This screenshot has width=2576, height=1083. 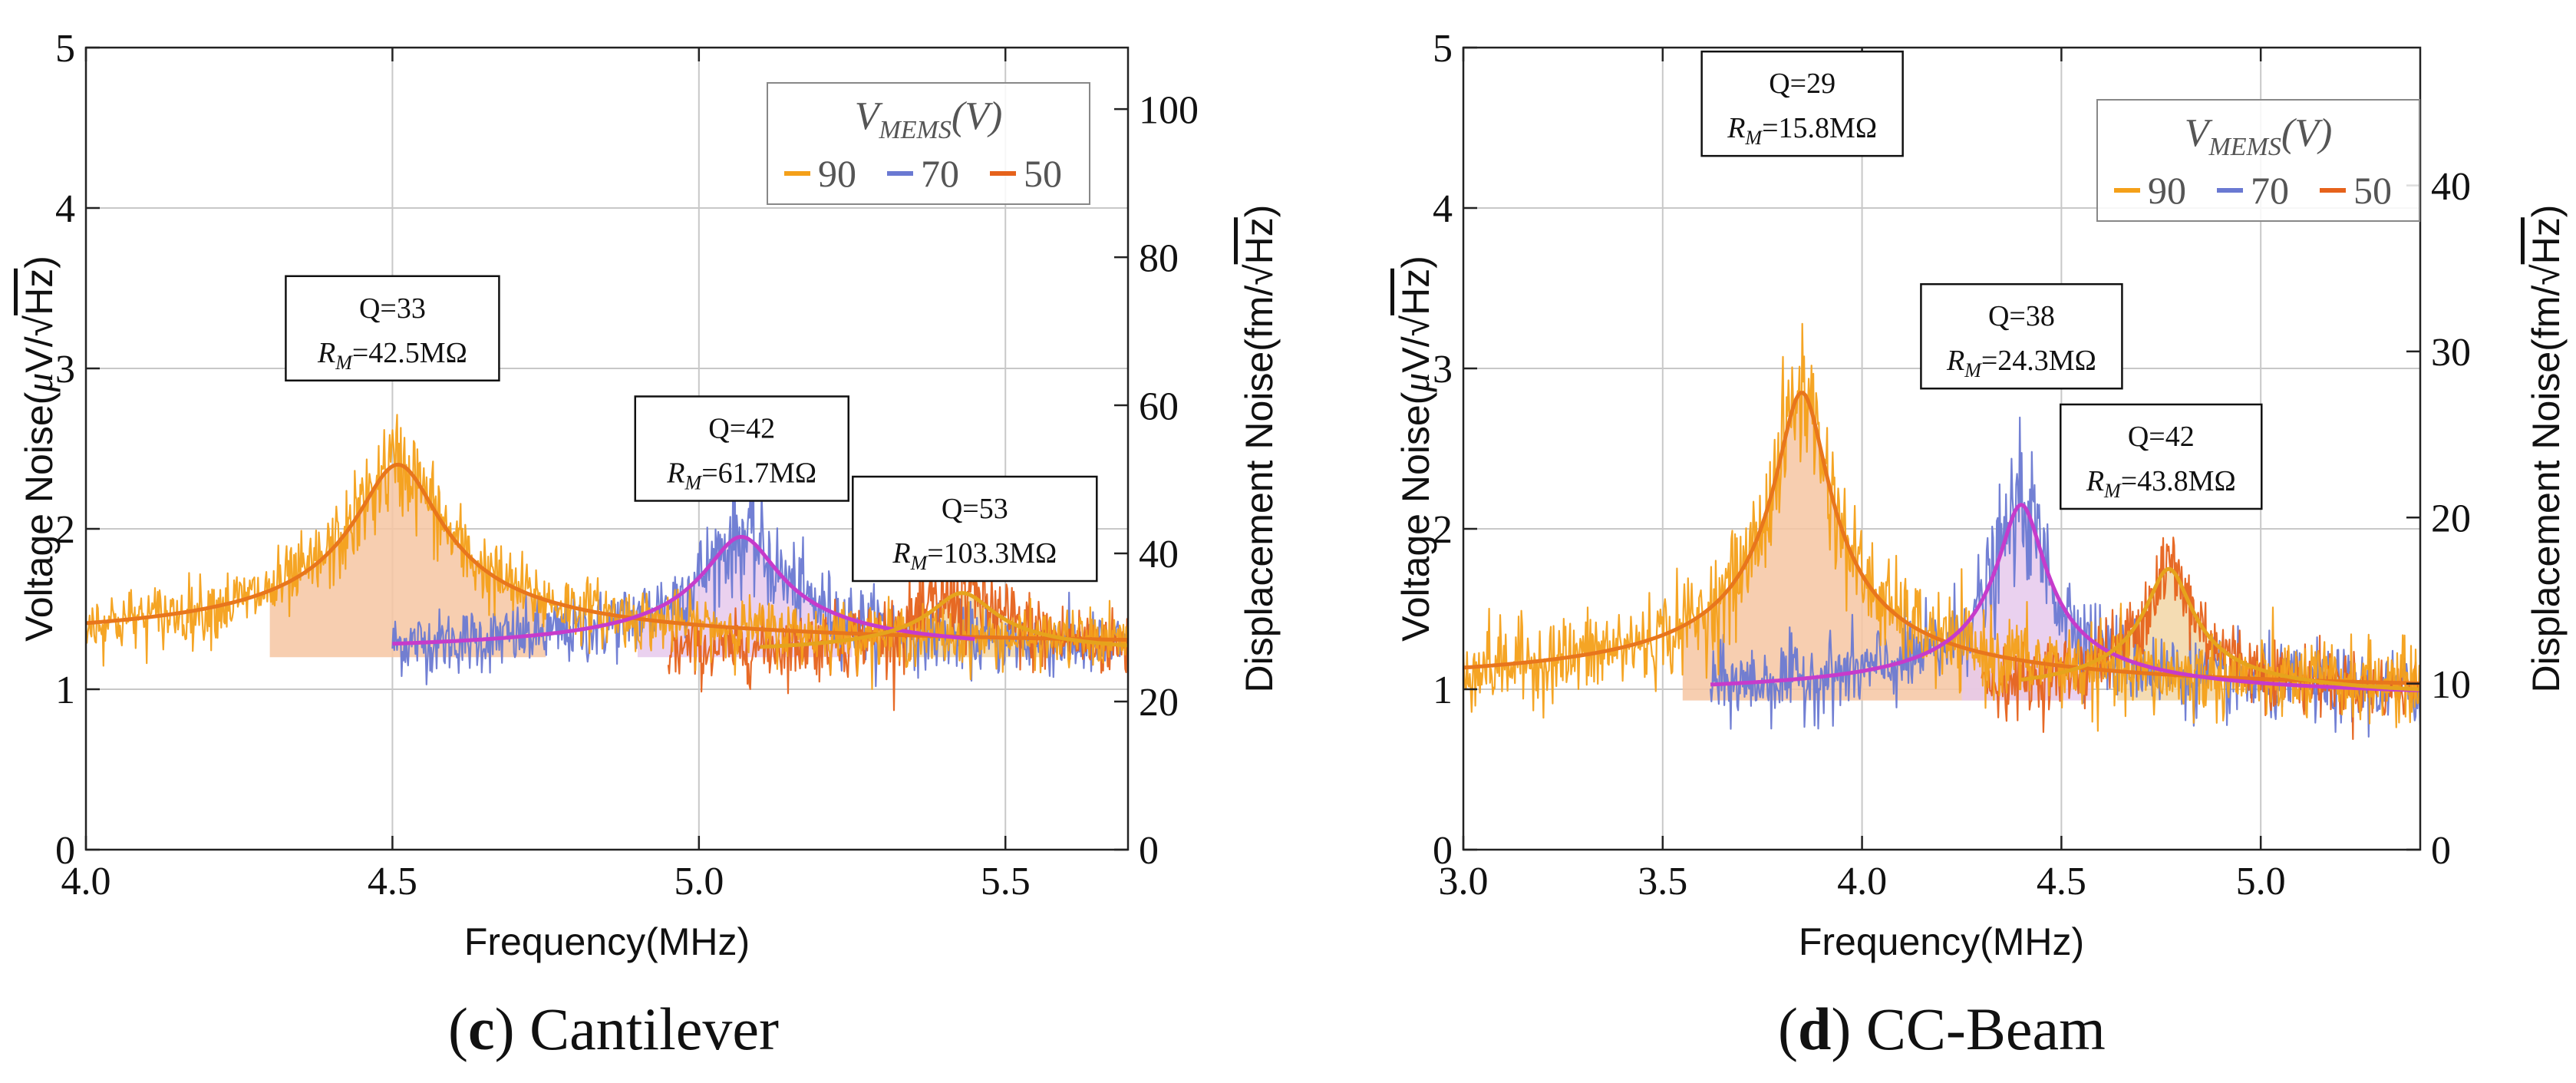 I want to click on annotation-q: Q=29, so click(x=1803, y=84).